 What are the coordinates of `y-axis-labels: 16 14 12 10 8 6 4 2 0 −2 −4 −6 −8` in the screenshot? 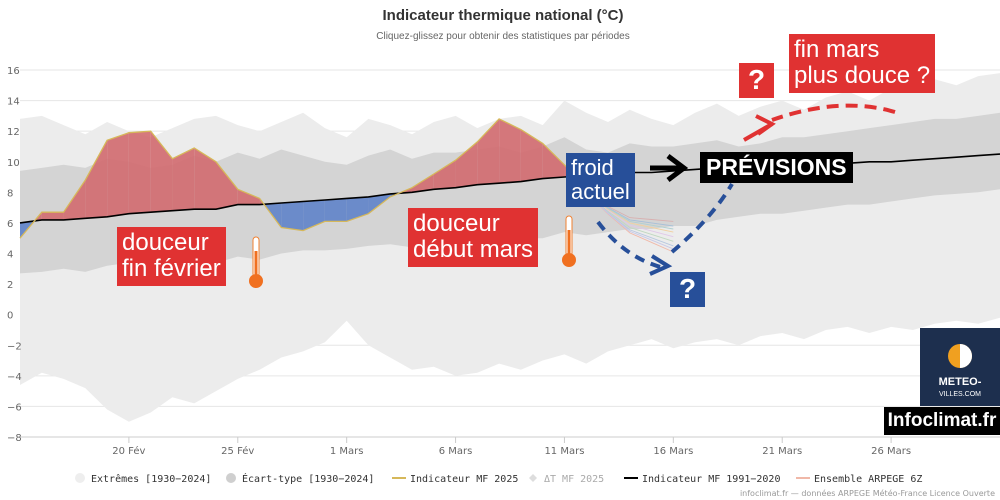 It's located at (14, 255).